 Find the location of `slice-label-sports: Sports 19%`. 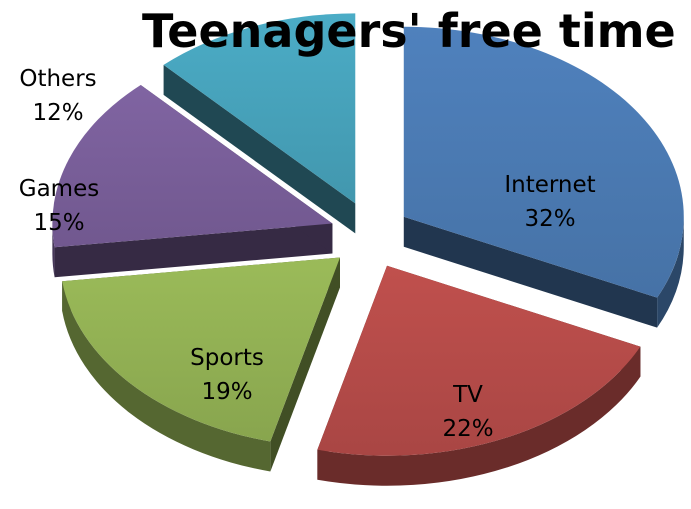

slice-label-sports: Sports 19% is located at coordinates (227, 375).